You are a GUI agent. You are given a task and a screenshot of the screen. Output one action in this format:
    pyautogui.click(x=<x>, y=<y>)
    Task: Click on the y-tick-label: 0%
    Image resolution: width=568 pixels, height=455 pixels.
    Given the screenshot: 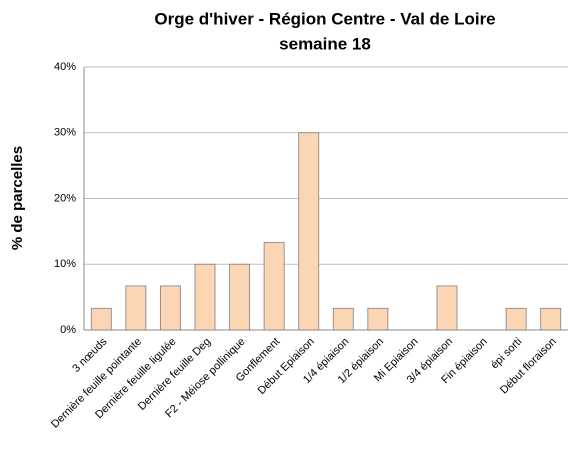 What is the action you would take?
    pyautogui.click(x=68, y=330)
    